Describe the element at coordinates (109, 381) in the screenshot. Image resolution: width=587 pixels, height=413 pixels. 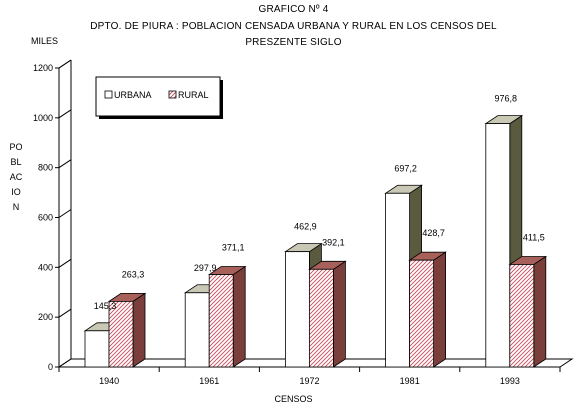
I see `x-tick-label: 1940` at that location.